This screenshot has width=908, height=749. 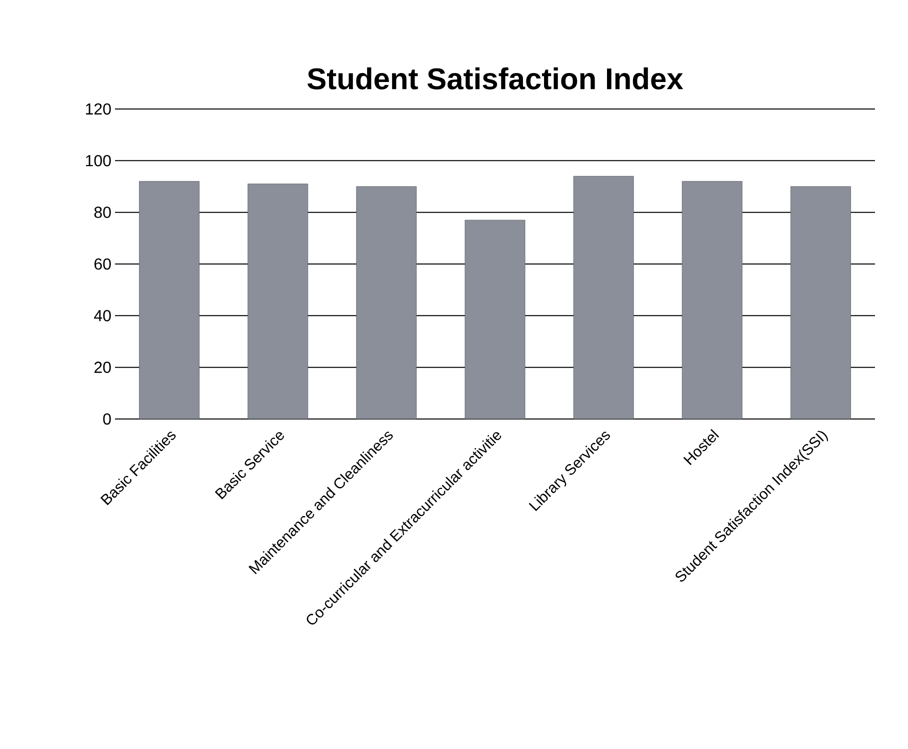 I want to click on y-tick-label: 40, so click(x=102, y=316).